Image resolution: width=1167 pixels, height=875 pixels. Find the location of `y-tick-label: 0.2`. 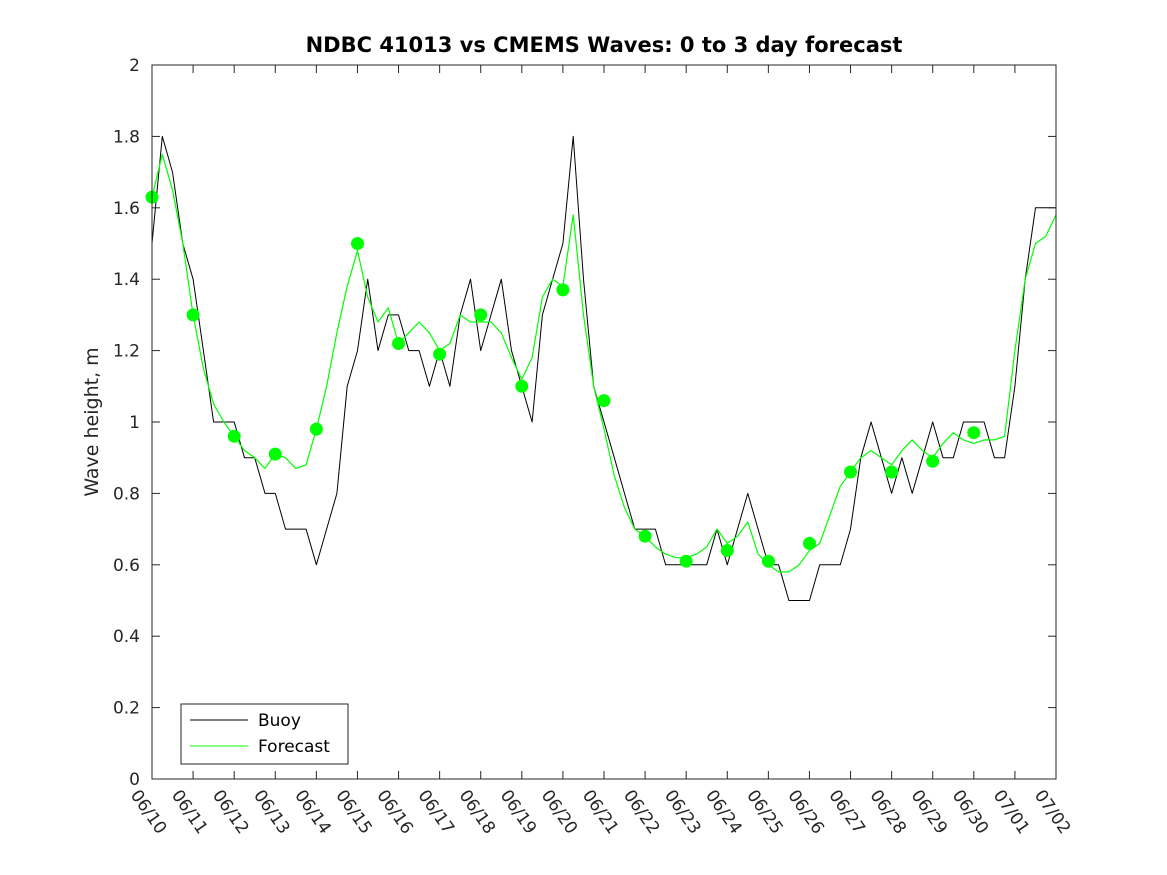

y-tick-label: 0.2 is located at coordinates (126, 709).